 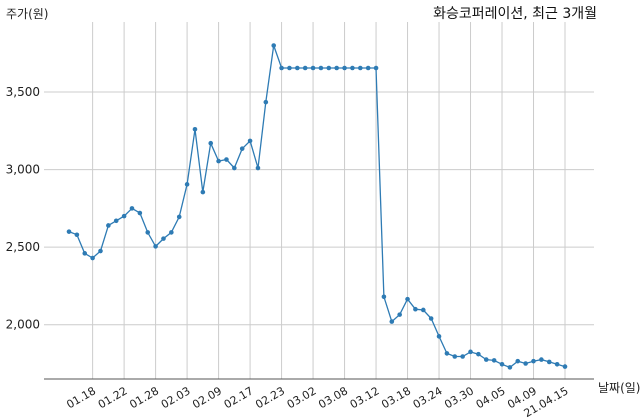 What do you see at coordinates (270, 397) in the screenshot?
I see `x-tick-label: 02.23` at bounding box center [270, 397].